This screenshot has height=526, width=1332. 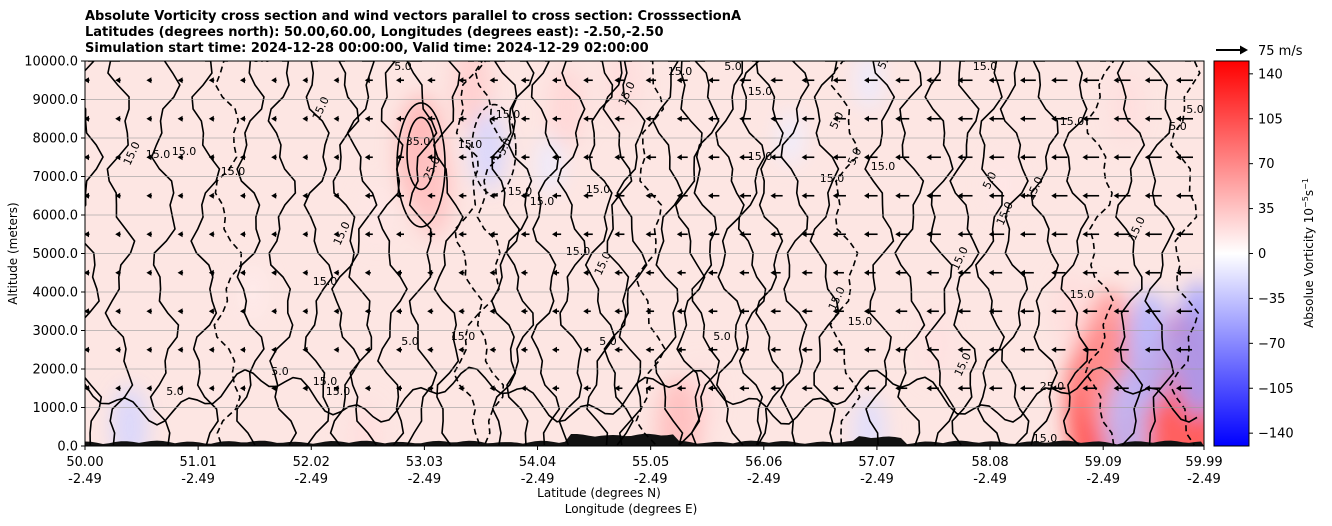 What do you see at coordinates (424, 462) in the screenshot?
I see `x-tick-label-lat: 53.03` at bounding box center [424, 462].